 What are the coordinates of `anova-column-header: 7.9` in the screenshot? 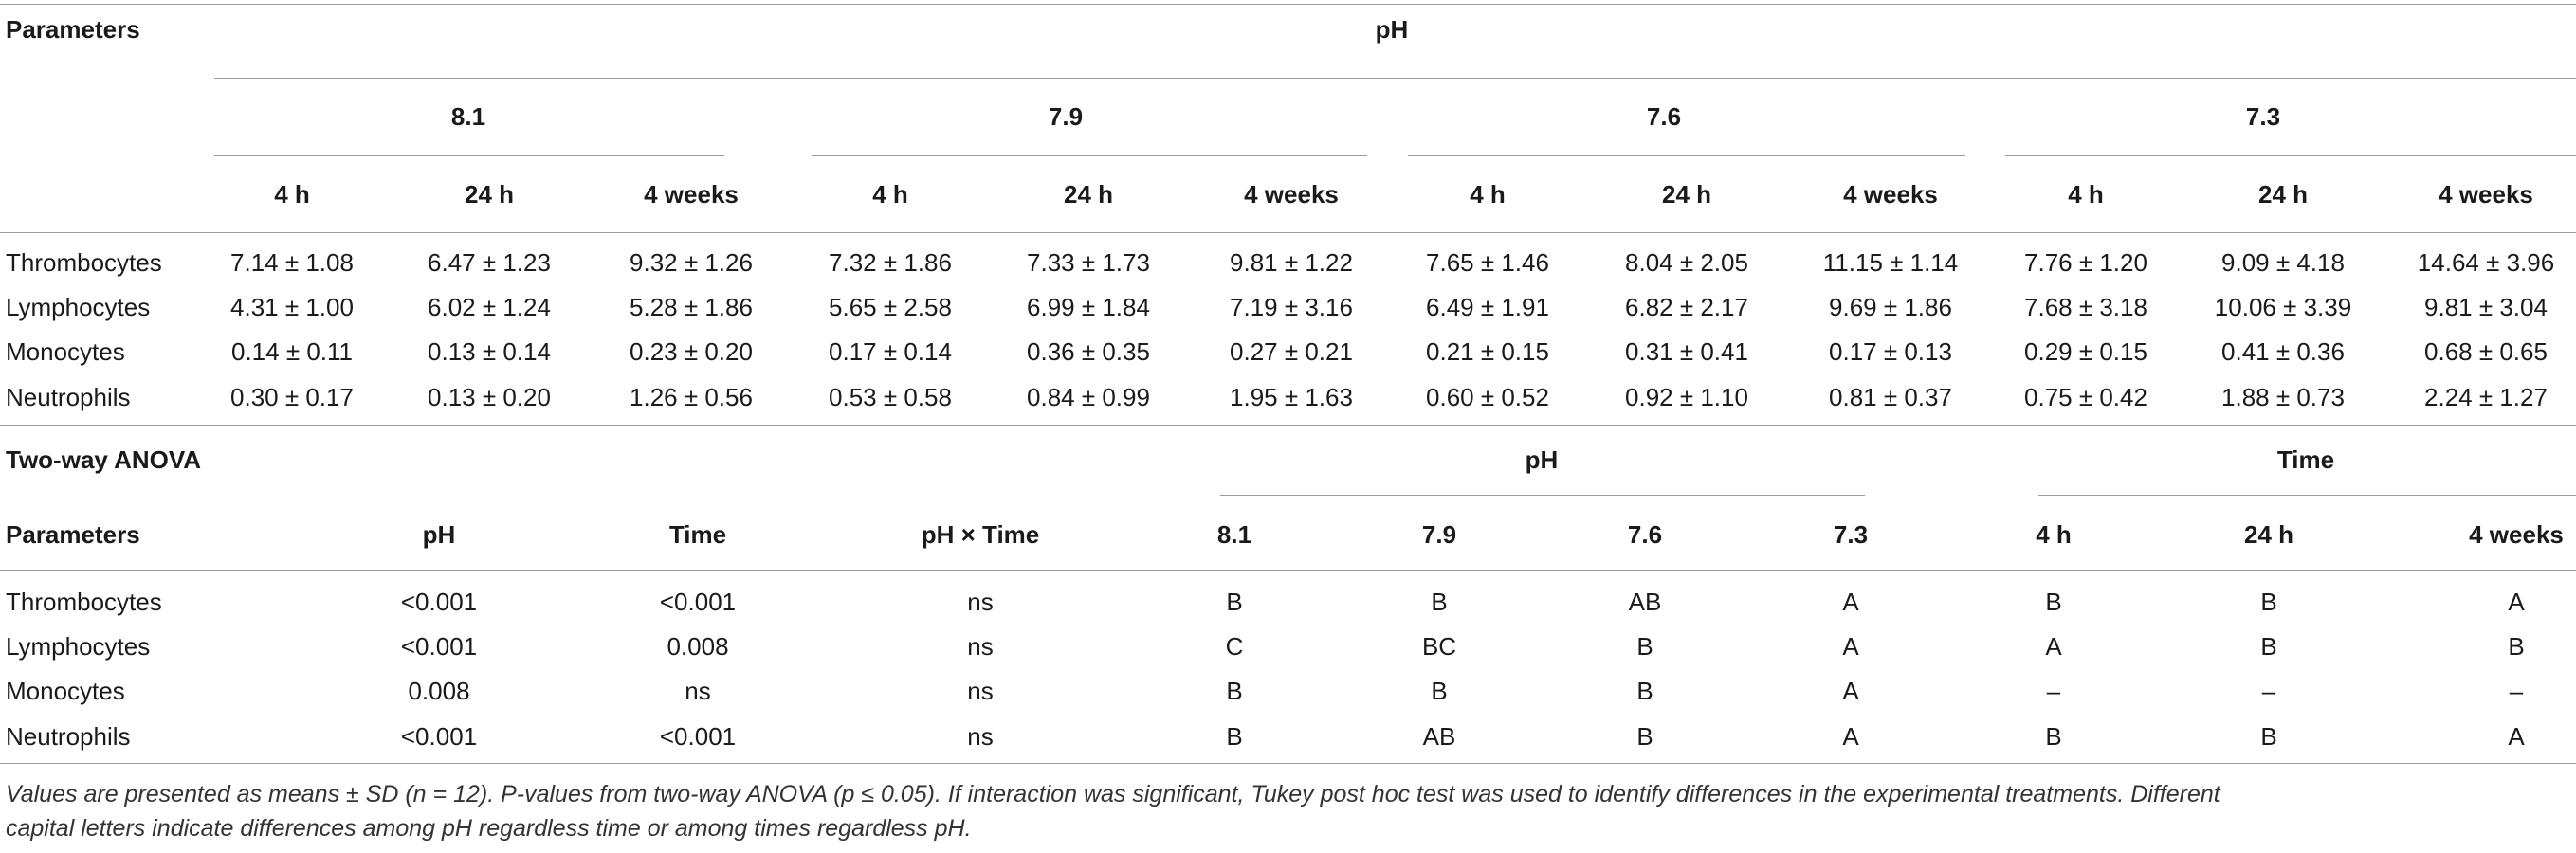 It's located at (1439, 534).